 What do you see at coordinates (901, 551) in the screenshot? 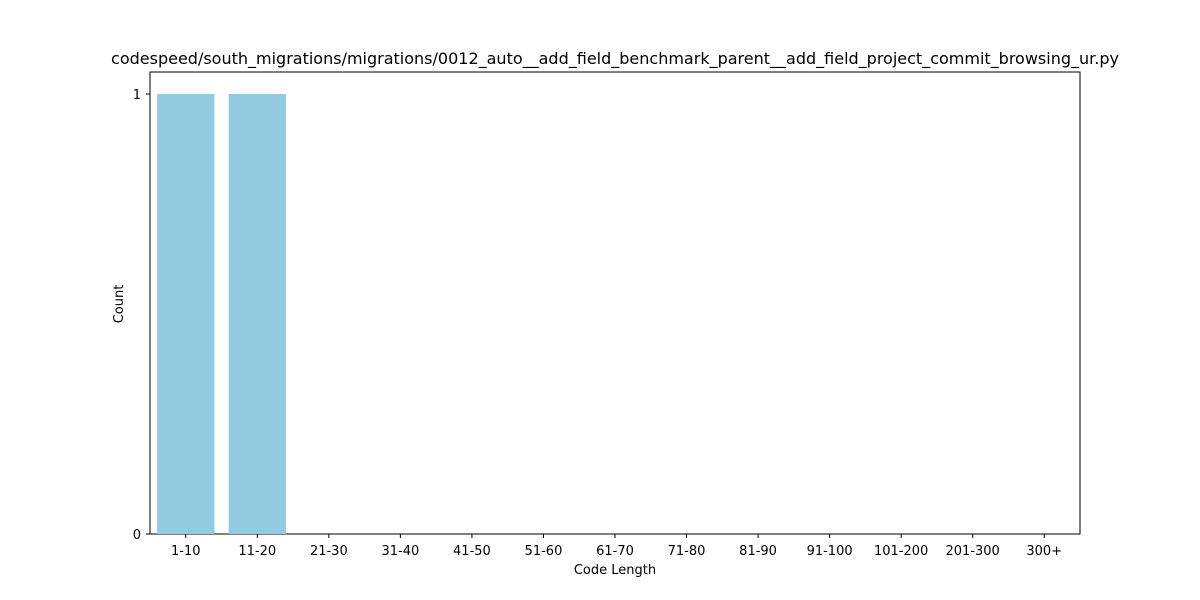
I see `x-tick-label: 101-200` at bounding box center [901, 551].